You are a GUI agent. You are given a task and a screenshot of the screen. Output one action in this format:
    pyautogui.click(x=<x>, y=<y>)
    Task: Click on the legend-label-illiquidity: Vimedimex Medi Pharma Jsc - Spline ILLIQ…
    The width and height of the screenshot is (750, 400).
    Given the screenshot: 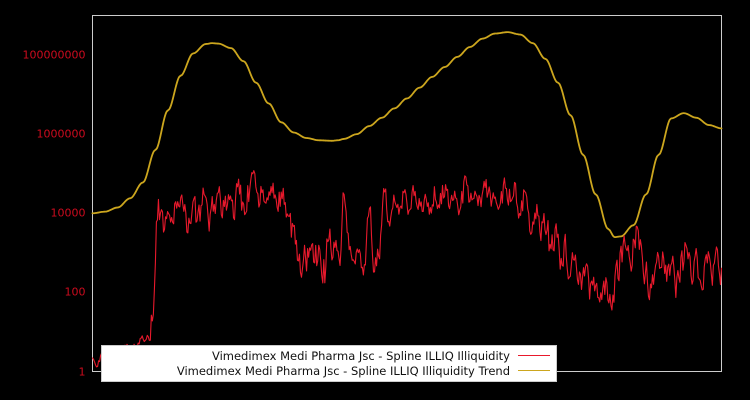 What is the action you would take?
    pyautogui.click(x=360, y=355)
    